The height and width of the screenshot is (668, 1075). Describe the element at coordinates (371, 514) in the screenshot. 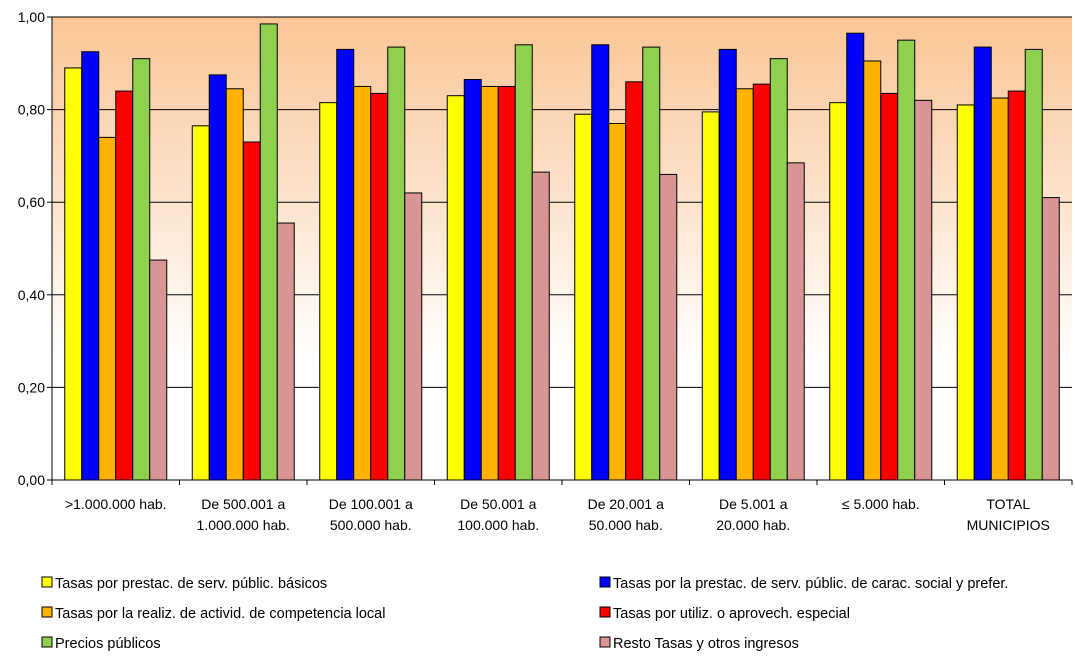

I see `x-tick-label: De 100.001 a 500.000 hab.` at that location.